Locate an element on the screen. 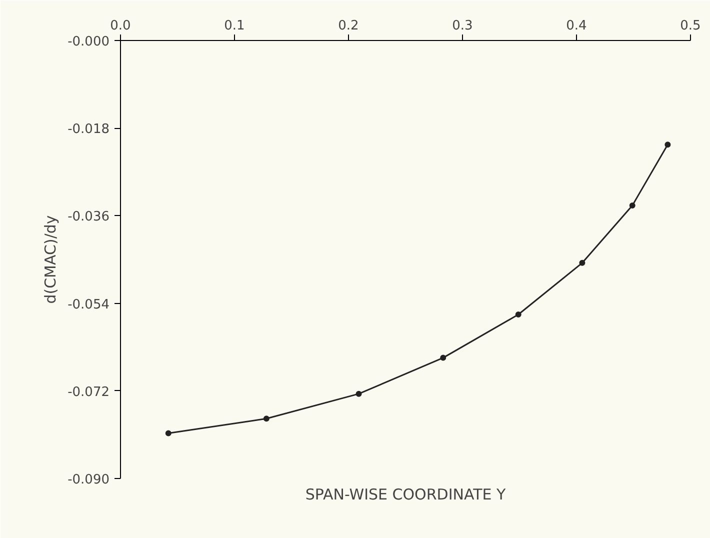 Image resolution: width=710 pixels, height=538 pixels. y-tick-label: -0.036 is located at coordinates (89, 217).